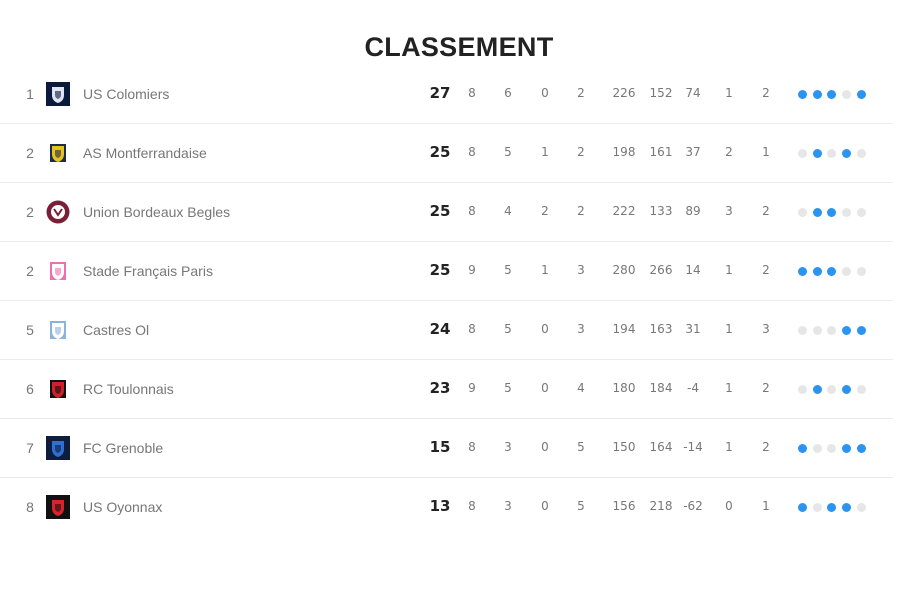 The height and width of the screenshot is (600, 900). Describe the element at coordinates (440, 447) in the screenshot. I see `points: 15` at that location.